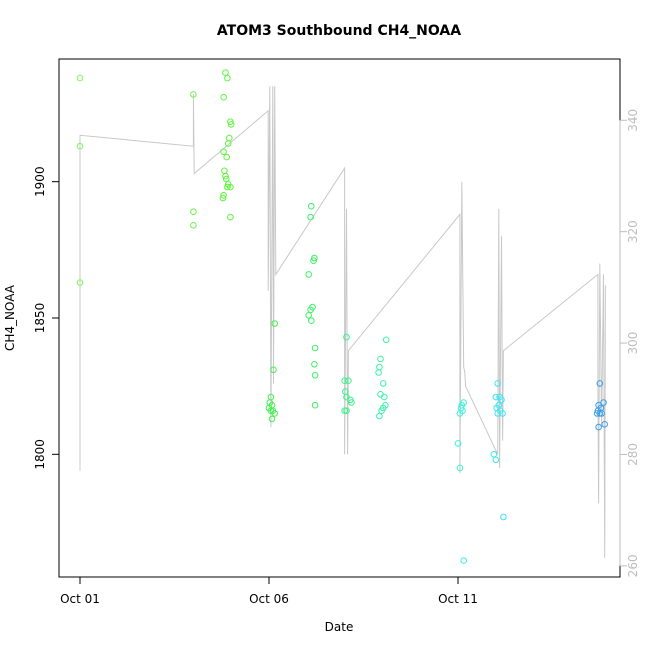 The image size is (650, 650). I want to click on secondary-y-tick-label: 320, so click(633, 231).